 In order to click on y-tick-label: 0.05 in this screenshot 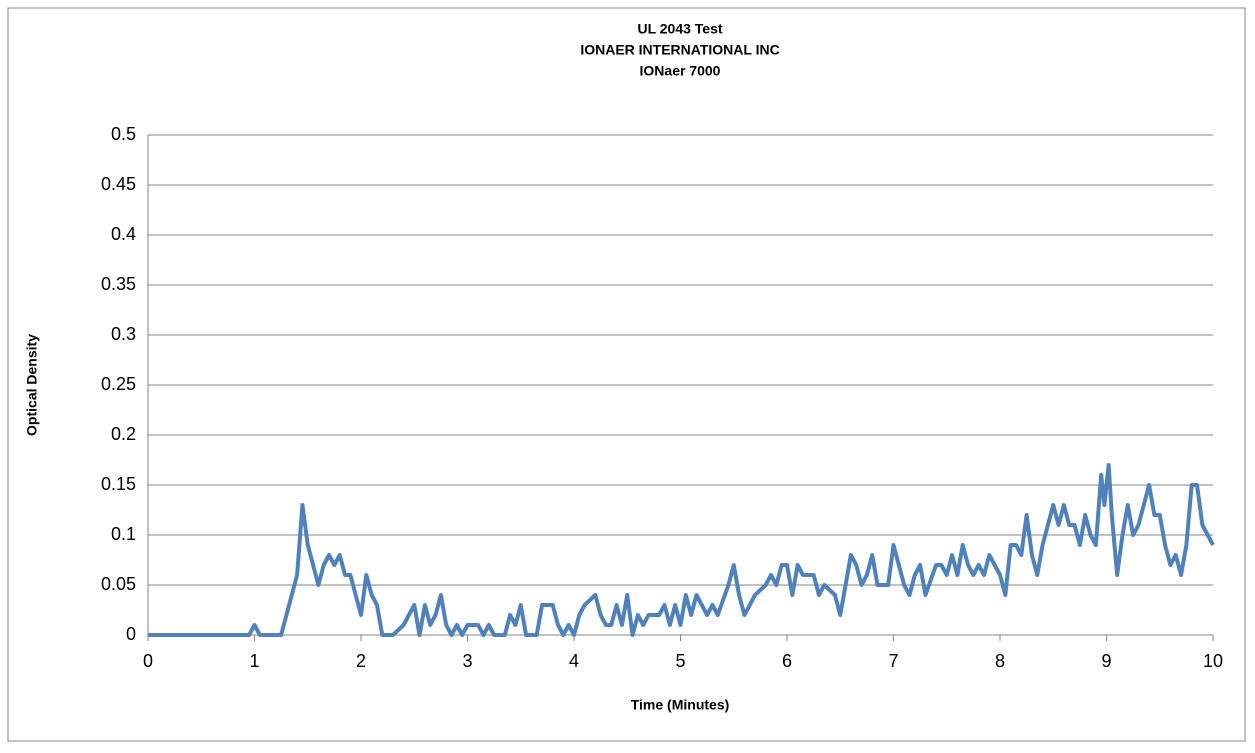, I will do `click(118, 584)`.